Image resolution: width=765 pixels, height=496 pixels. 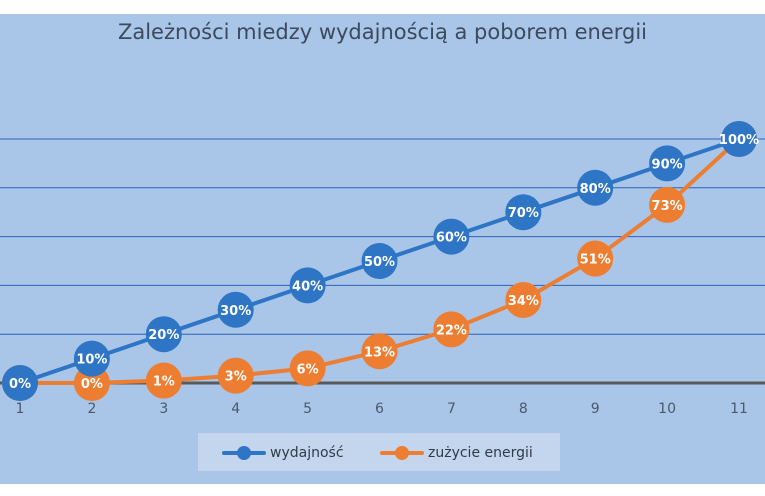 I want to click on legend-marker-zuzycie-energii, so click(x=402, y=453).